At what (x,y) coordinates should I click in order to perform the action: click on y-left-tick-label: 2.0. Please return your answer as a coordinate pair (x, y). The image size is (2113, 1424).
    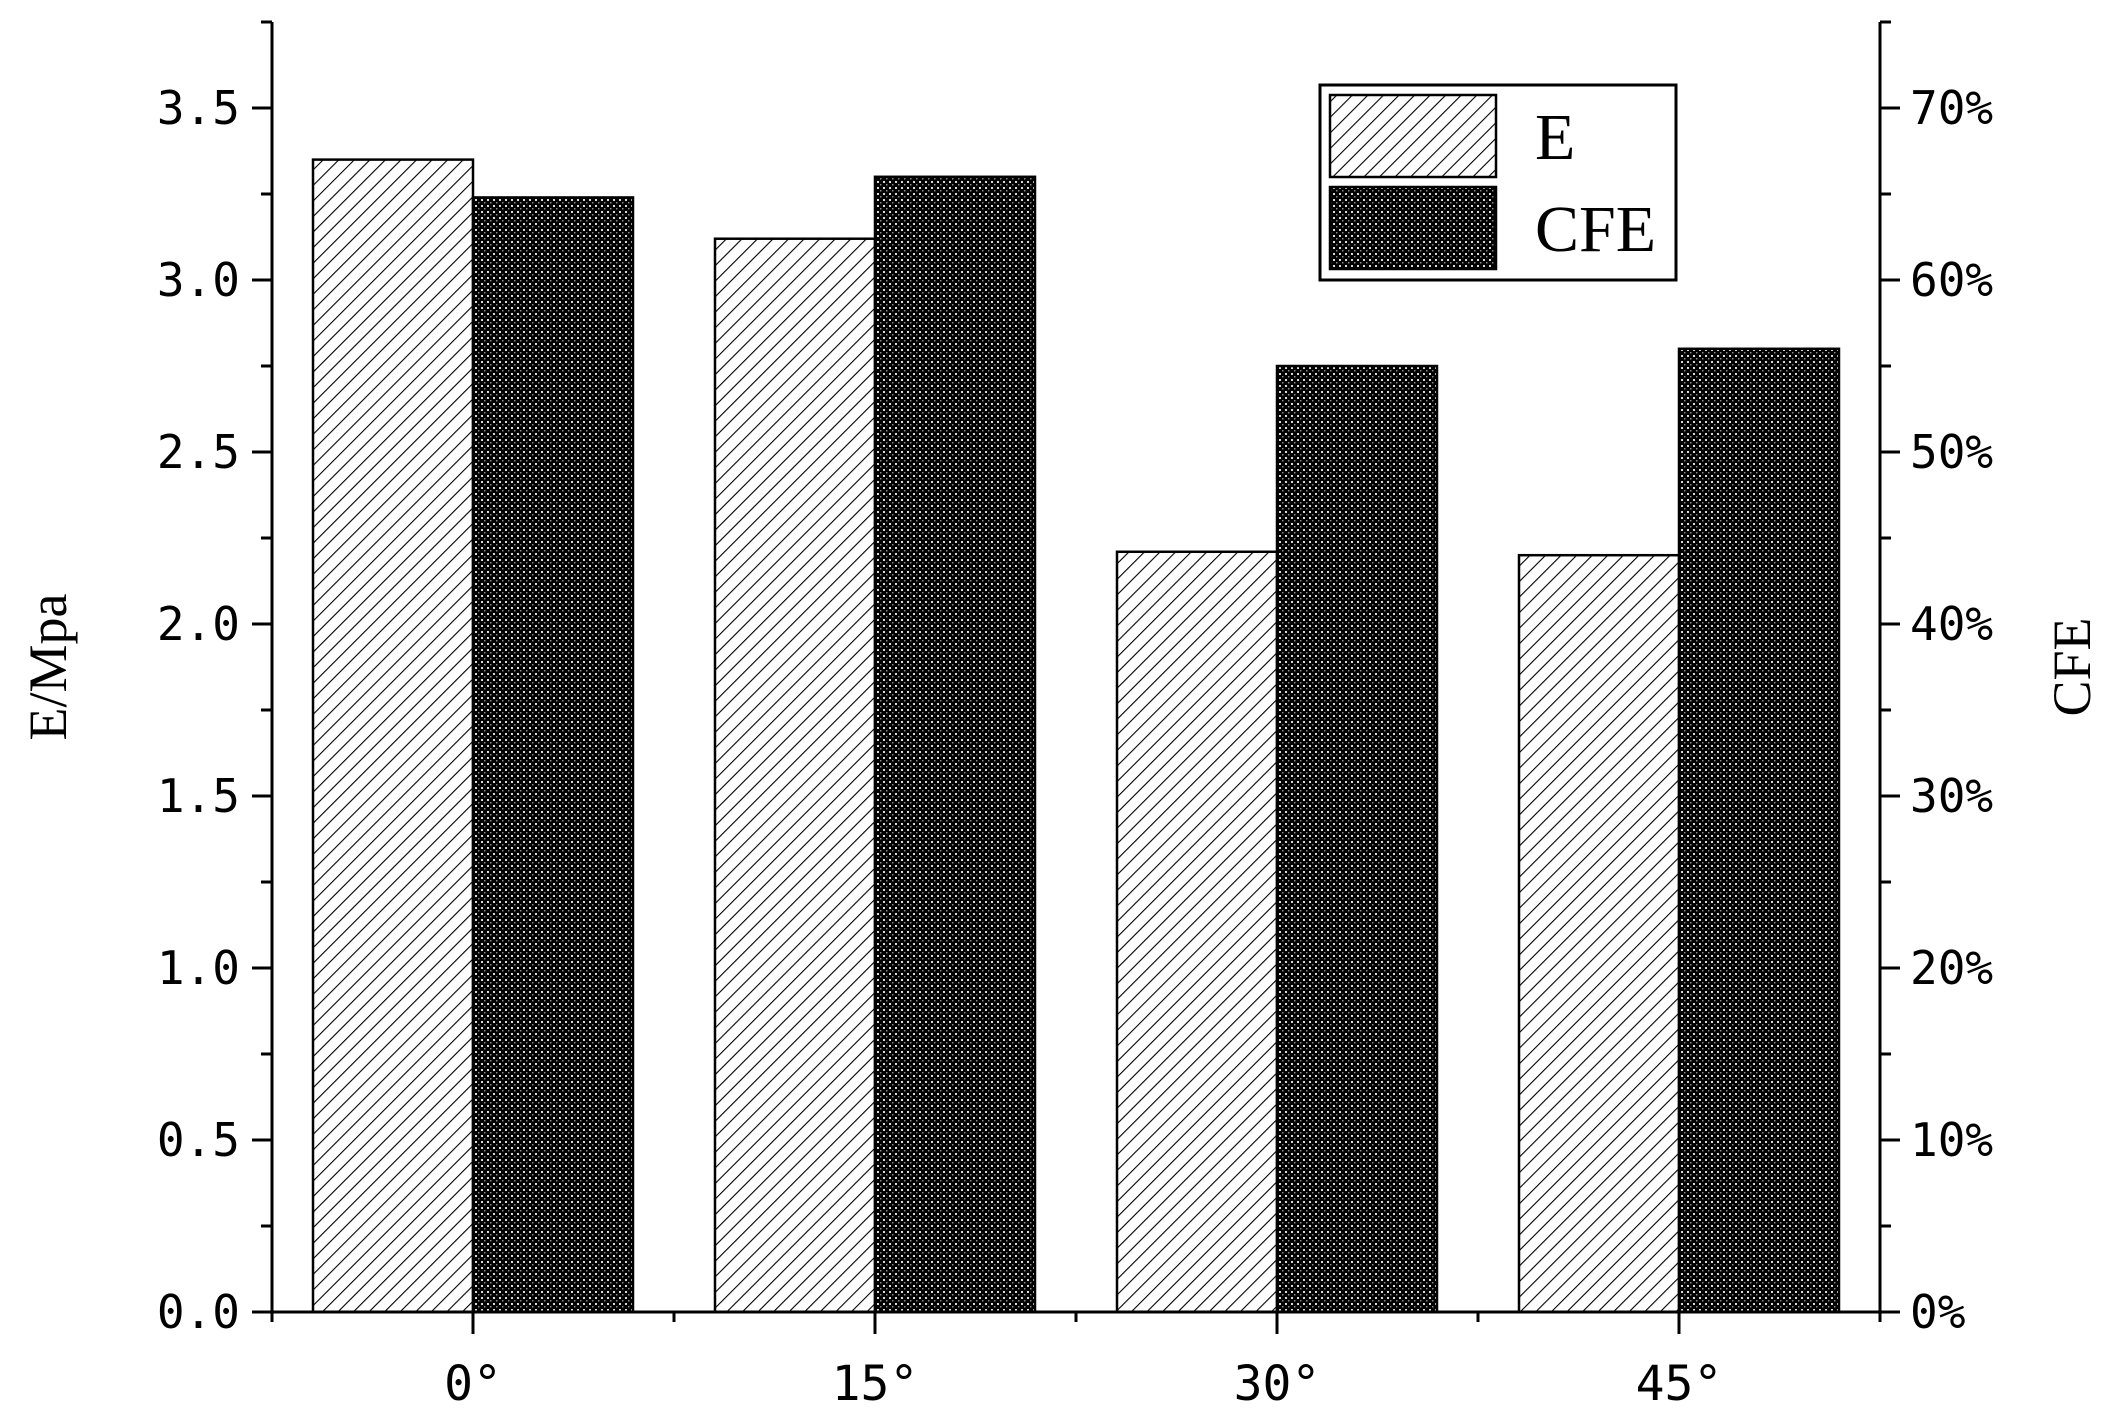
    Looking at the image, I should click on (198, 624).